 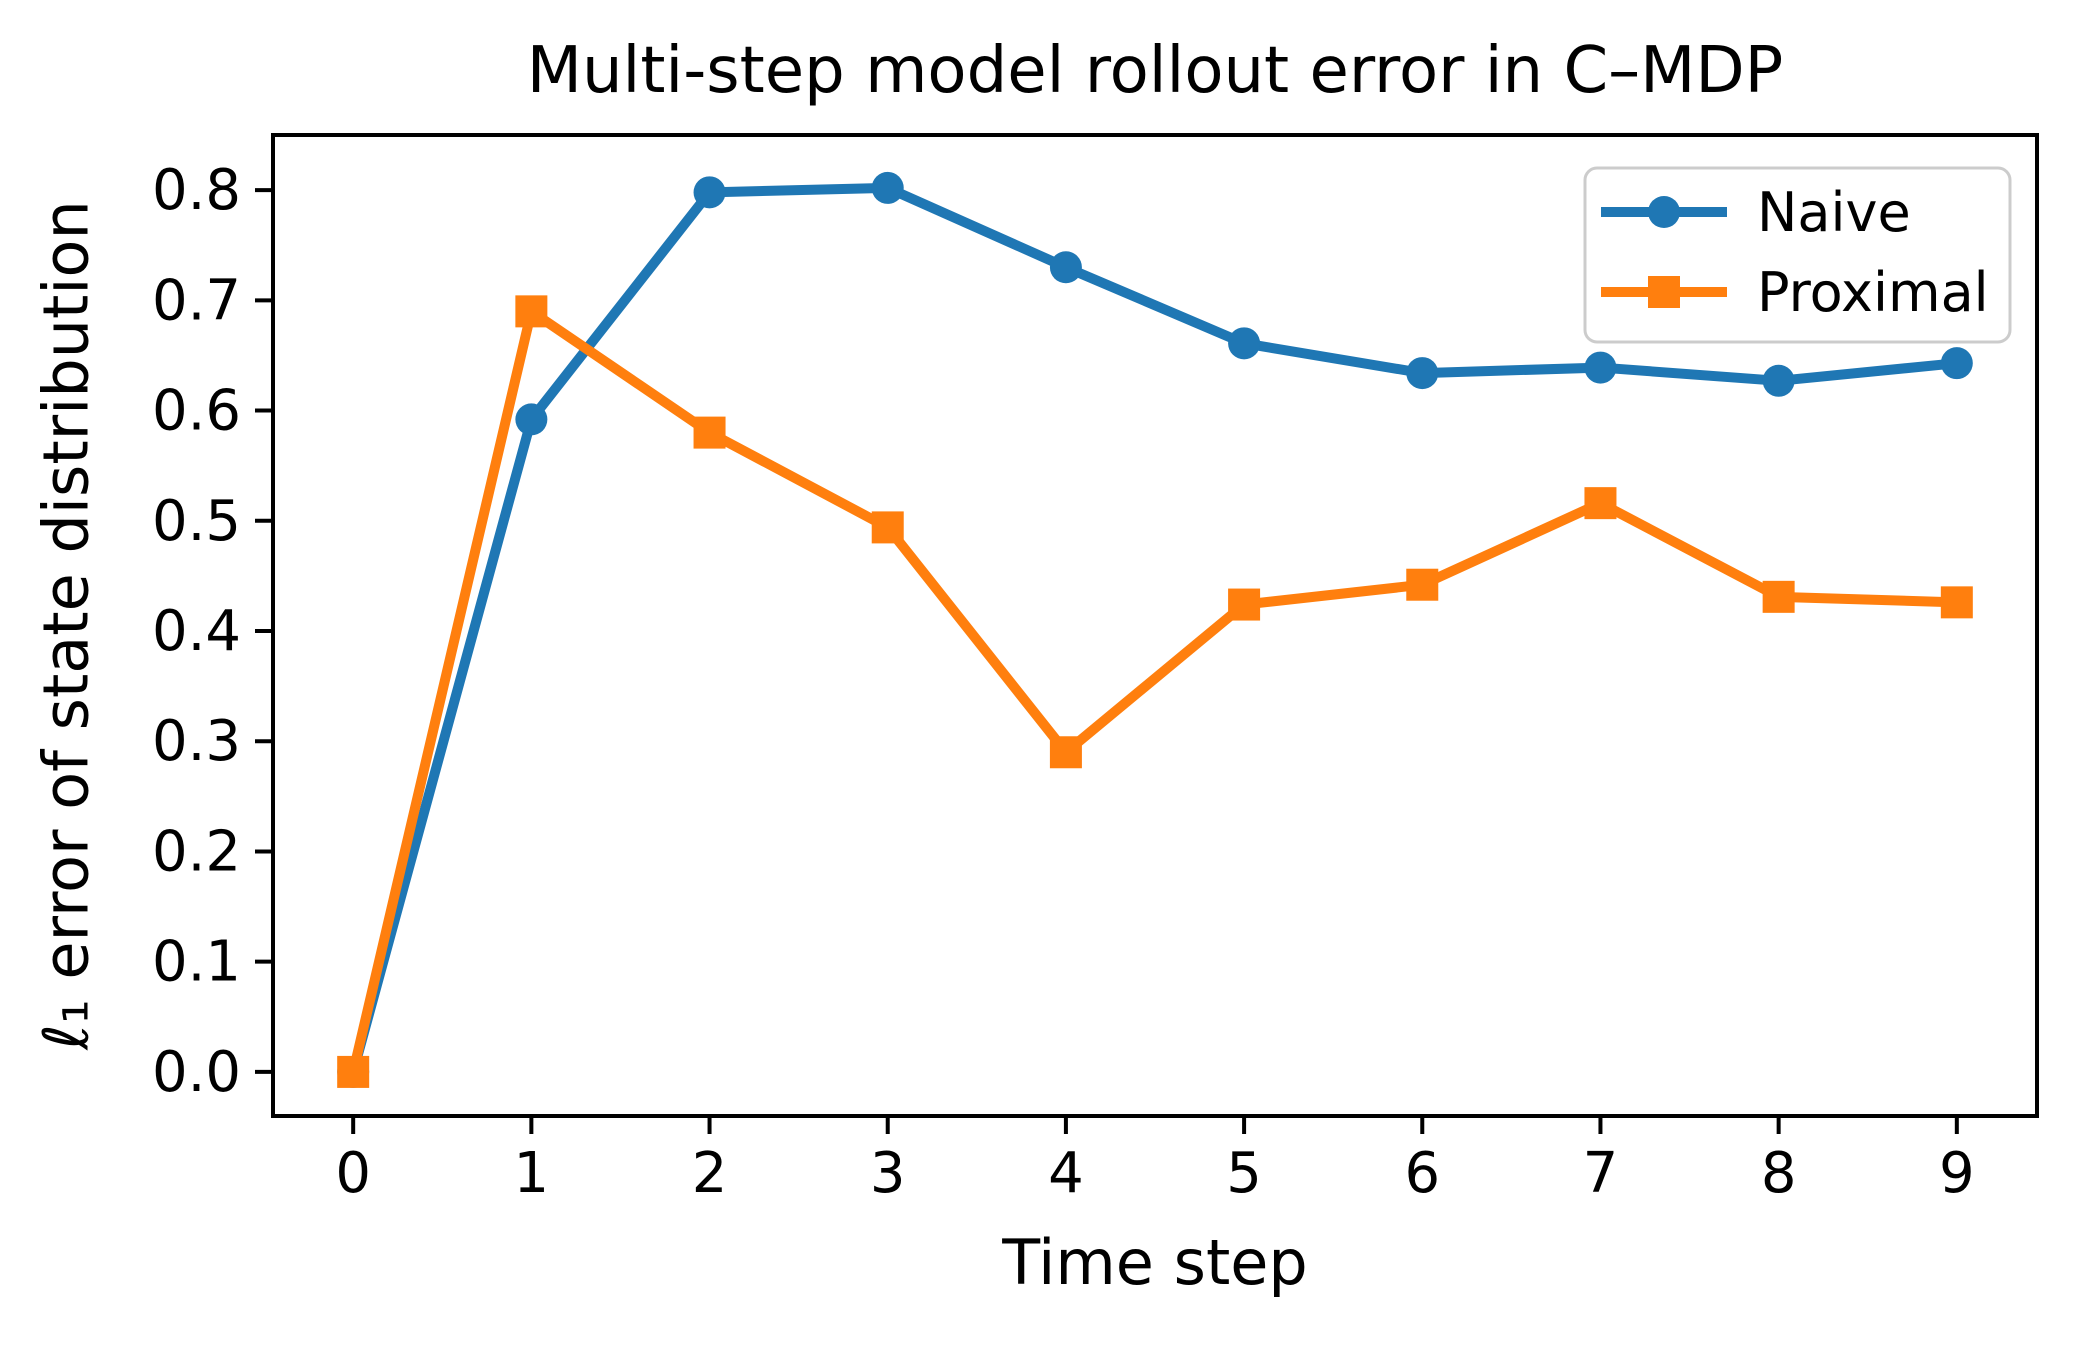 I want to click on y-tick-label: 0.8, so click(x=196, y=190).